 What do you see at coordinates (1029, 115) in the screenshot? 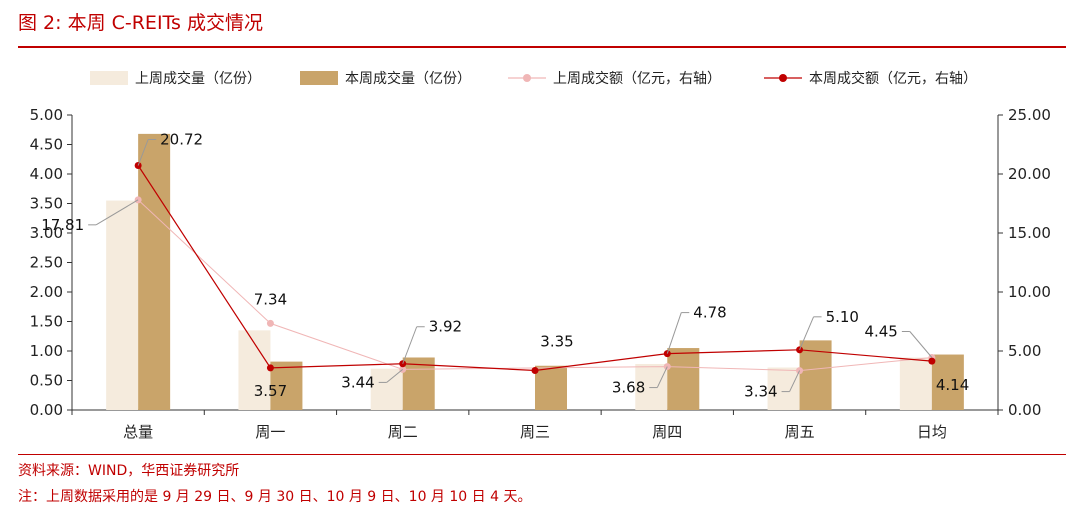
I see `right-tick-label: 25.00` at bounding box center [1029, 115].